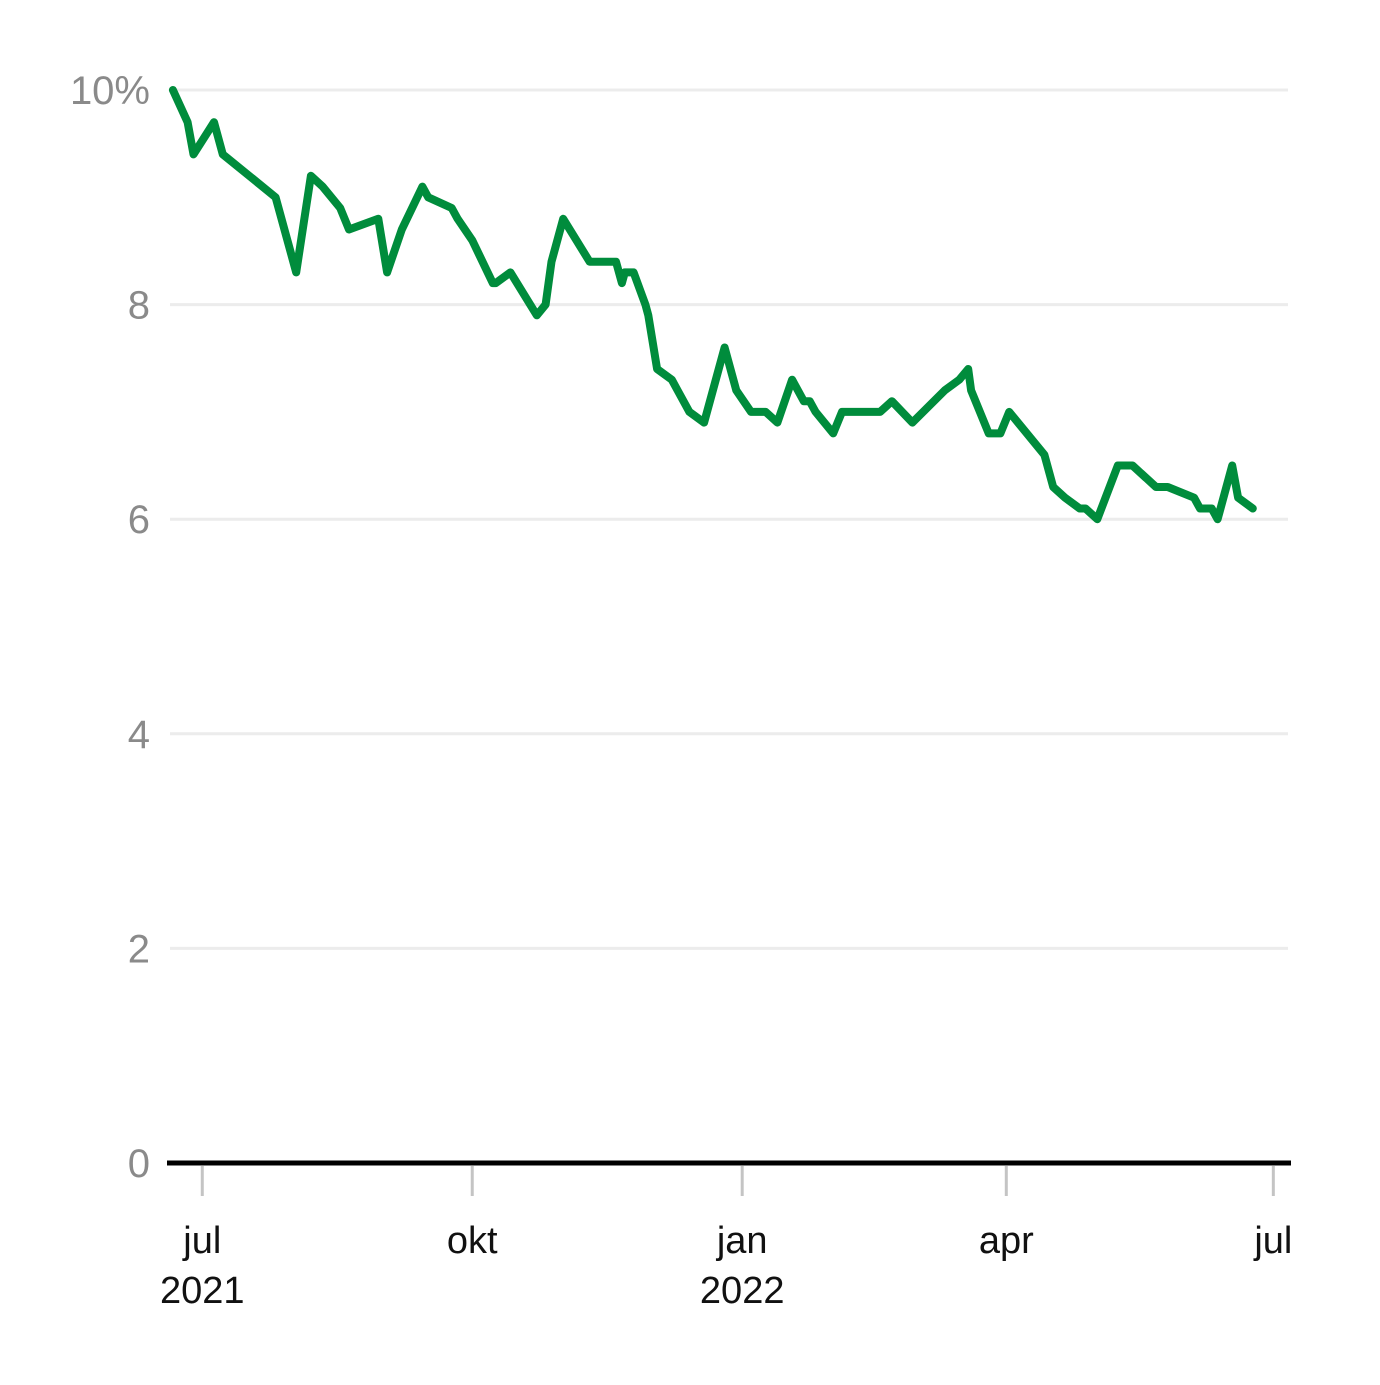  Describe the element at coordinates (139, 520) in the screenshot. I see `y-tick-label: 6` at that location.